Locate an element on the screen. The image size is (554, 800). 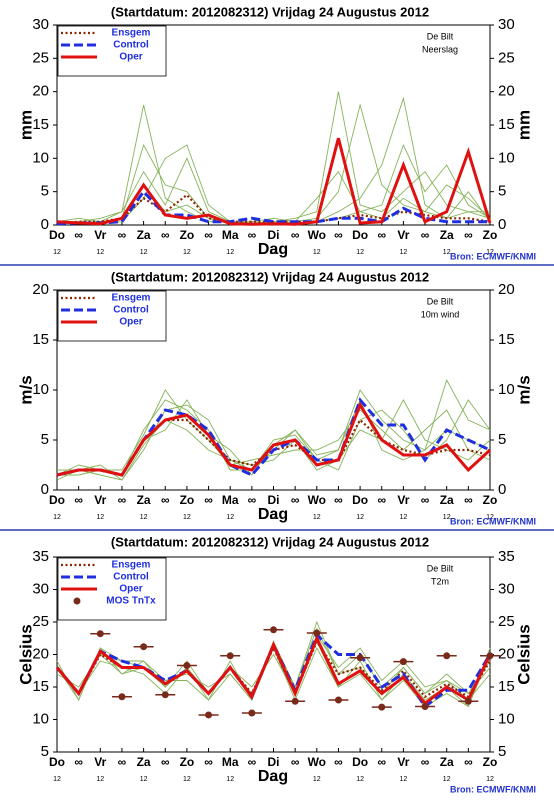
y2-tick-label: 25 is located at coordinates (506, 621).